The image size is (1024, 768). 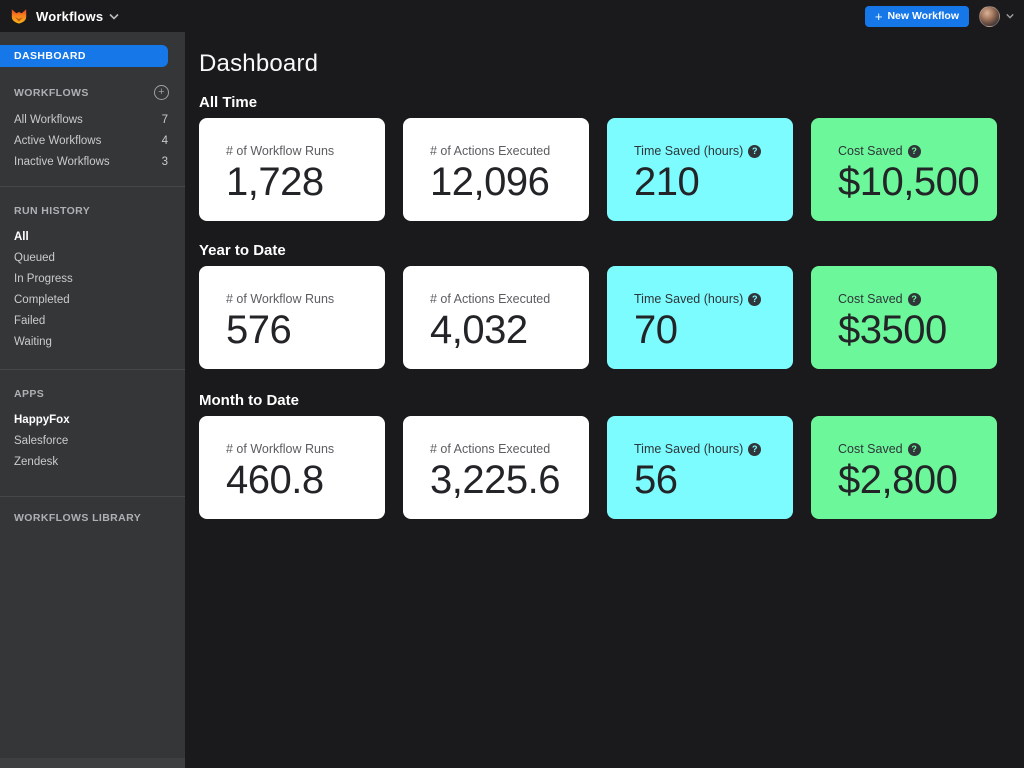 I want to click on sidebar-item-run-waiting: Waiting, so click(x=92, y=342).